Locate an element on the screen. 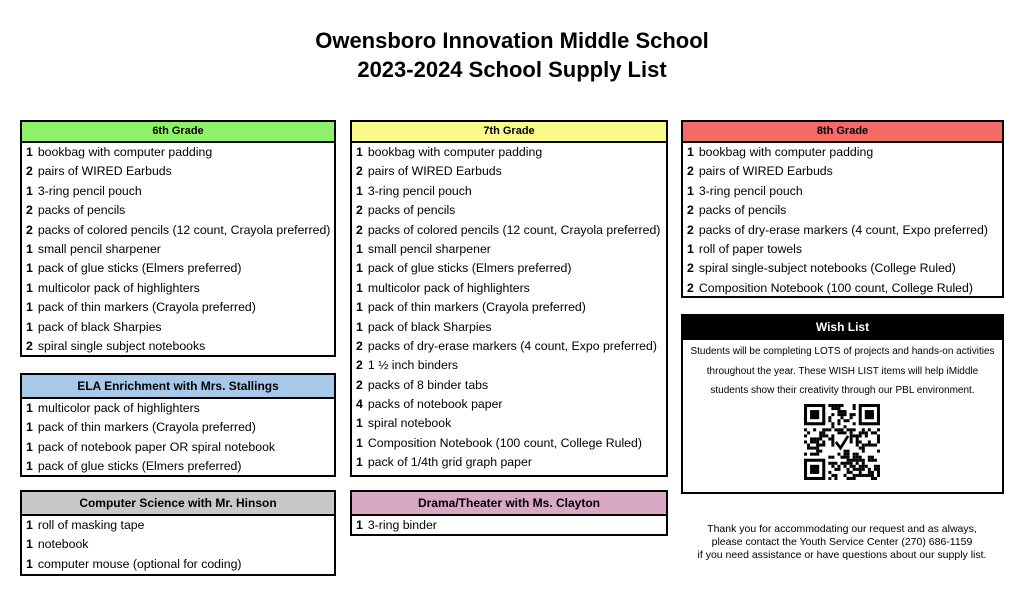  supply-item: 2 packs of pencils is located at coordinates (509, 210).